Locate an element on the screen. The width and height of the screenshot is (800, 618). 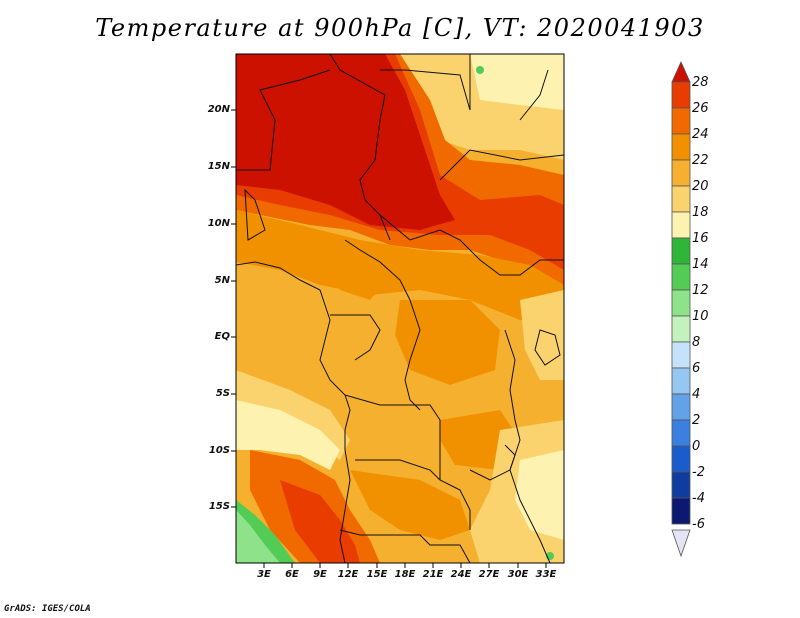
lat-label-20n: 20N is located at coordinates (218, 109).